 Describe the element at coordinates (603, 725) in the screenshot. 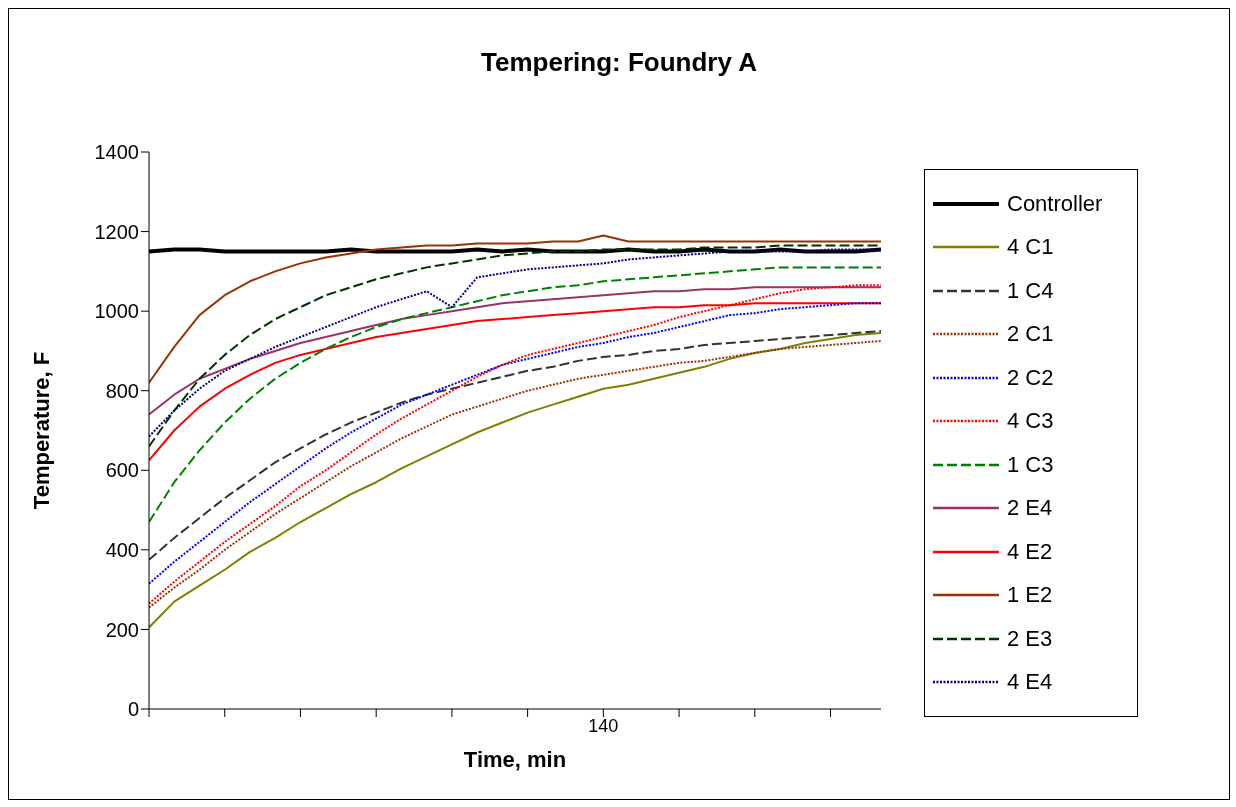

I see `x-tick-label: 140` at that location.